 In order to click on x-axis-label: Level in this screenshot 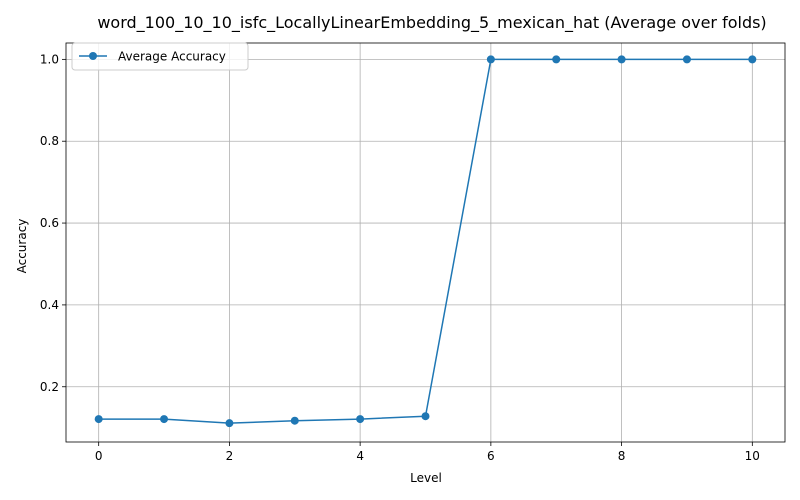, I will do `click(426, 478)`.